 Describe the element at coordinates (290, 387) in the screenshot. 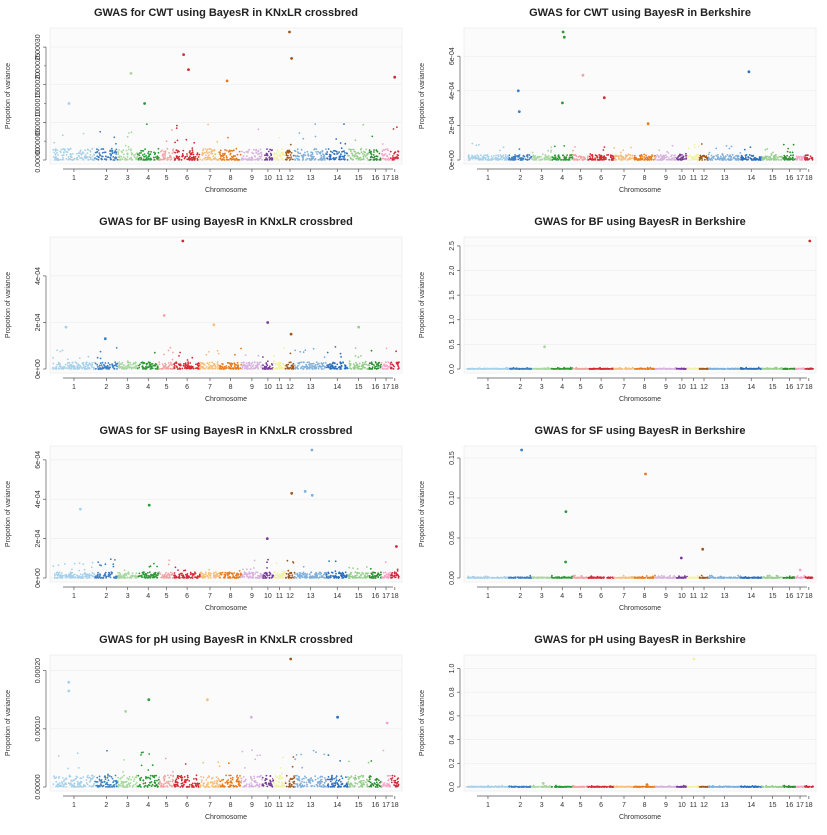

I see `x-tick-label: 12` at that location.